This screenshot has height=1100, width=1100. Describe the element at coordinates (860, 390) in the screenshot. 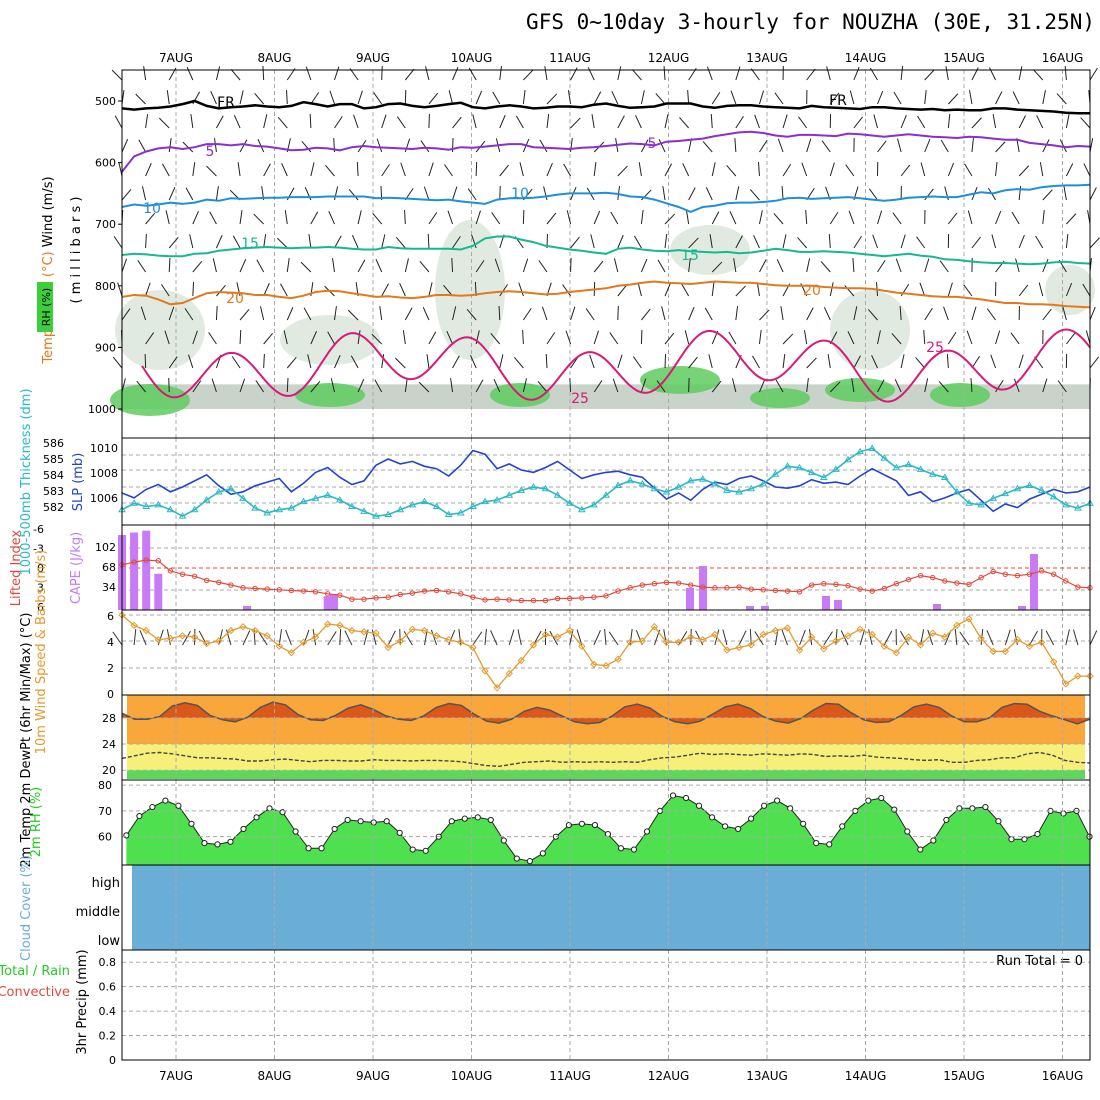

I see `rh-shade-moist` at that location.